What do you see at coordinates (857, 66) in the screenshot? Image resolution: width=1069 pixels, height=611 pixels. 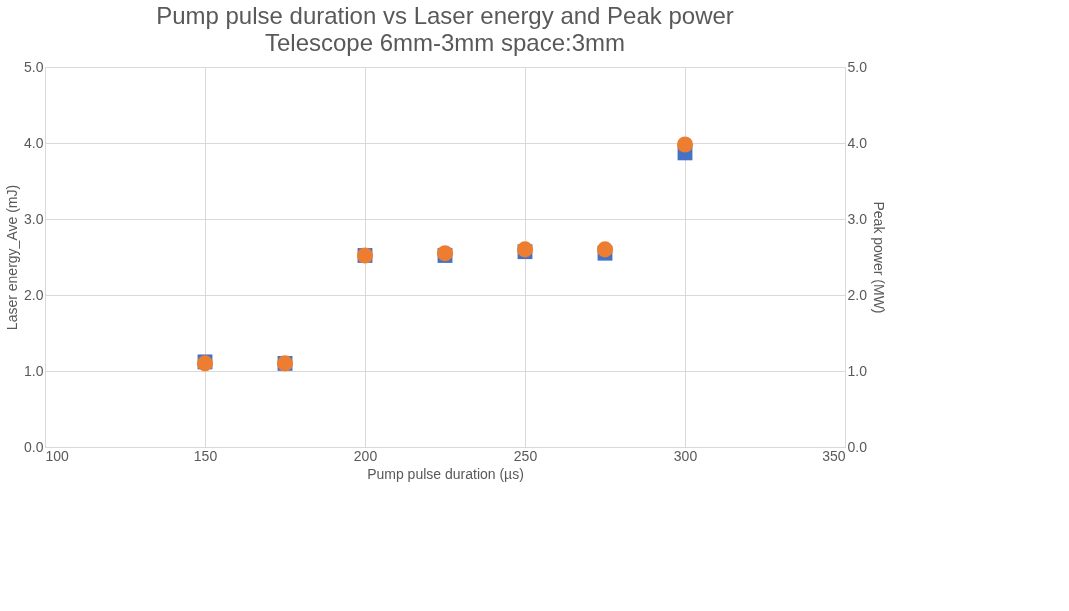 I see `y2-tick-label: 5.0` at bounding box center [857, 66].